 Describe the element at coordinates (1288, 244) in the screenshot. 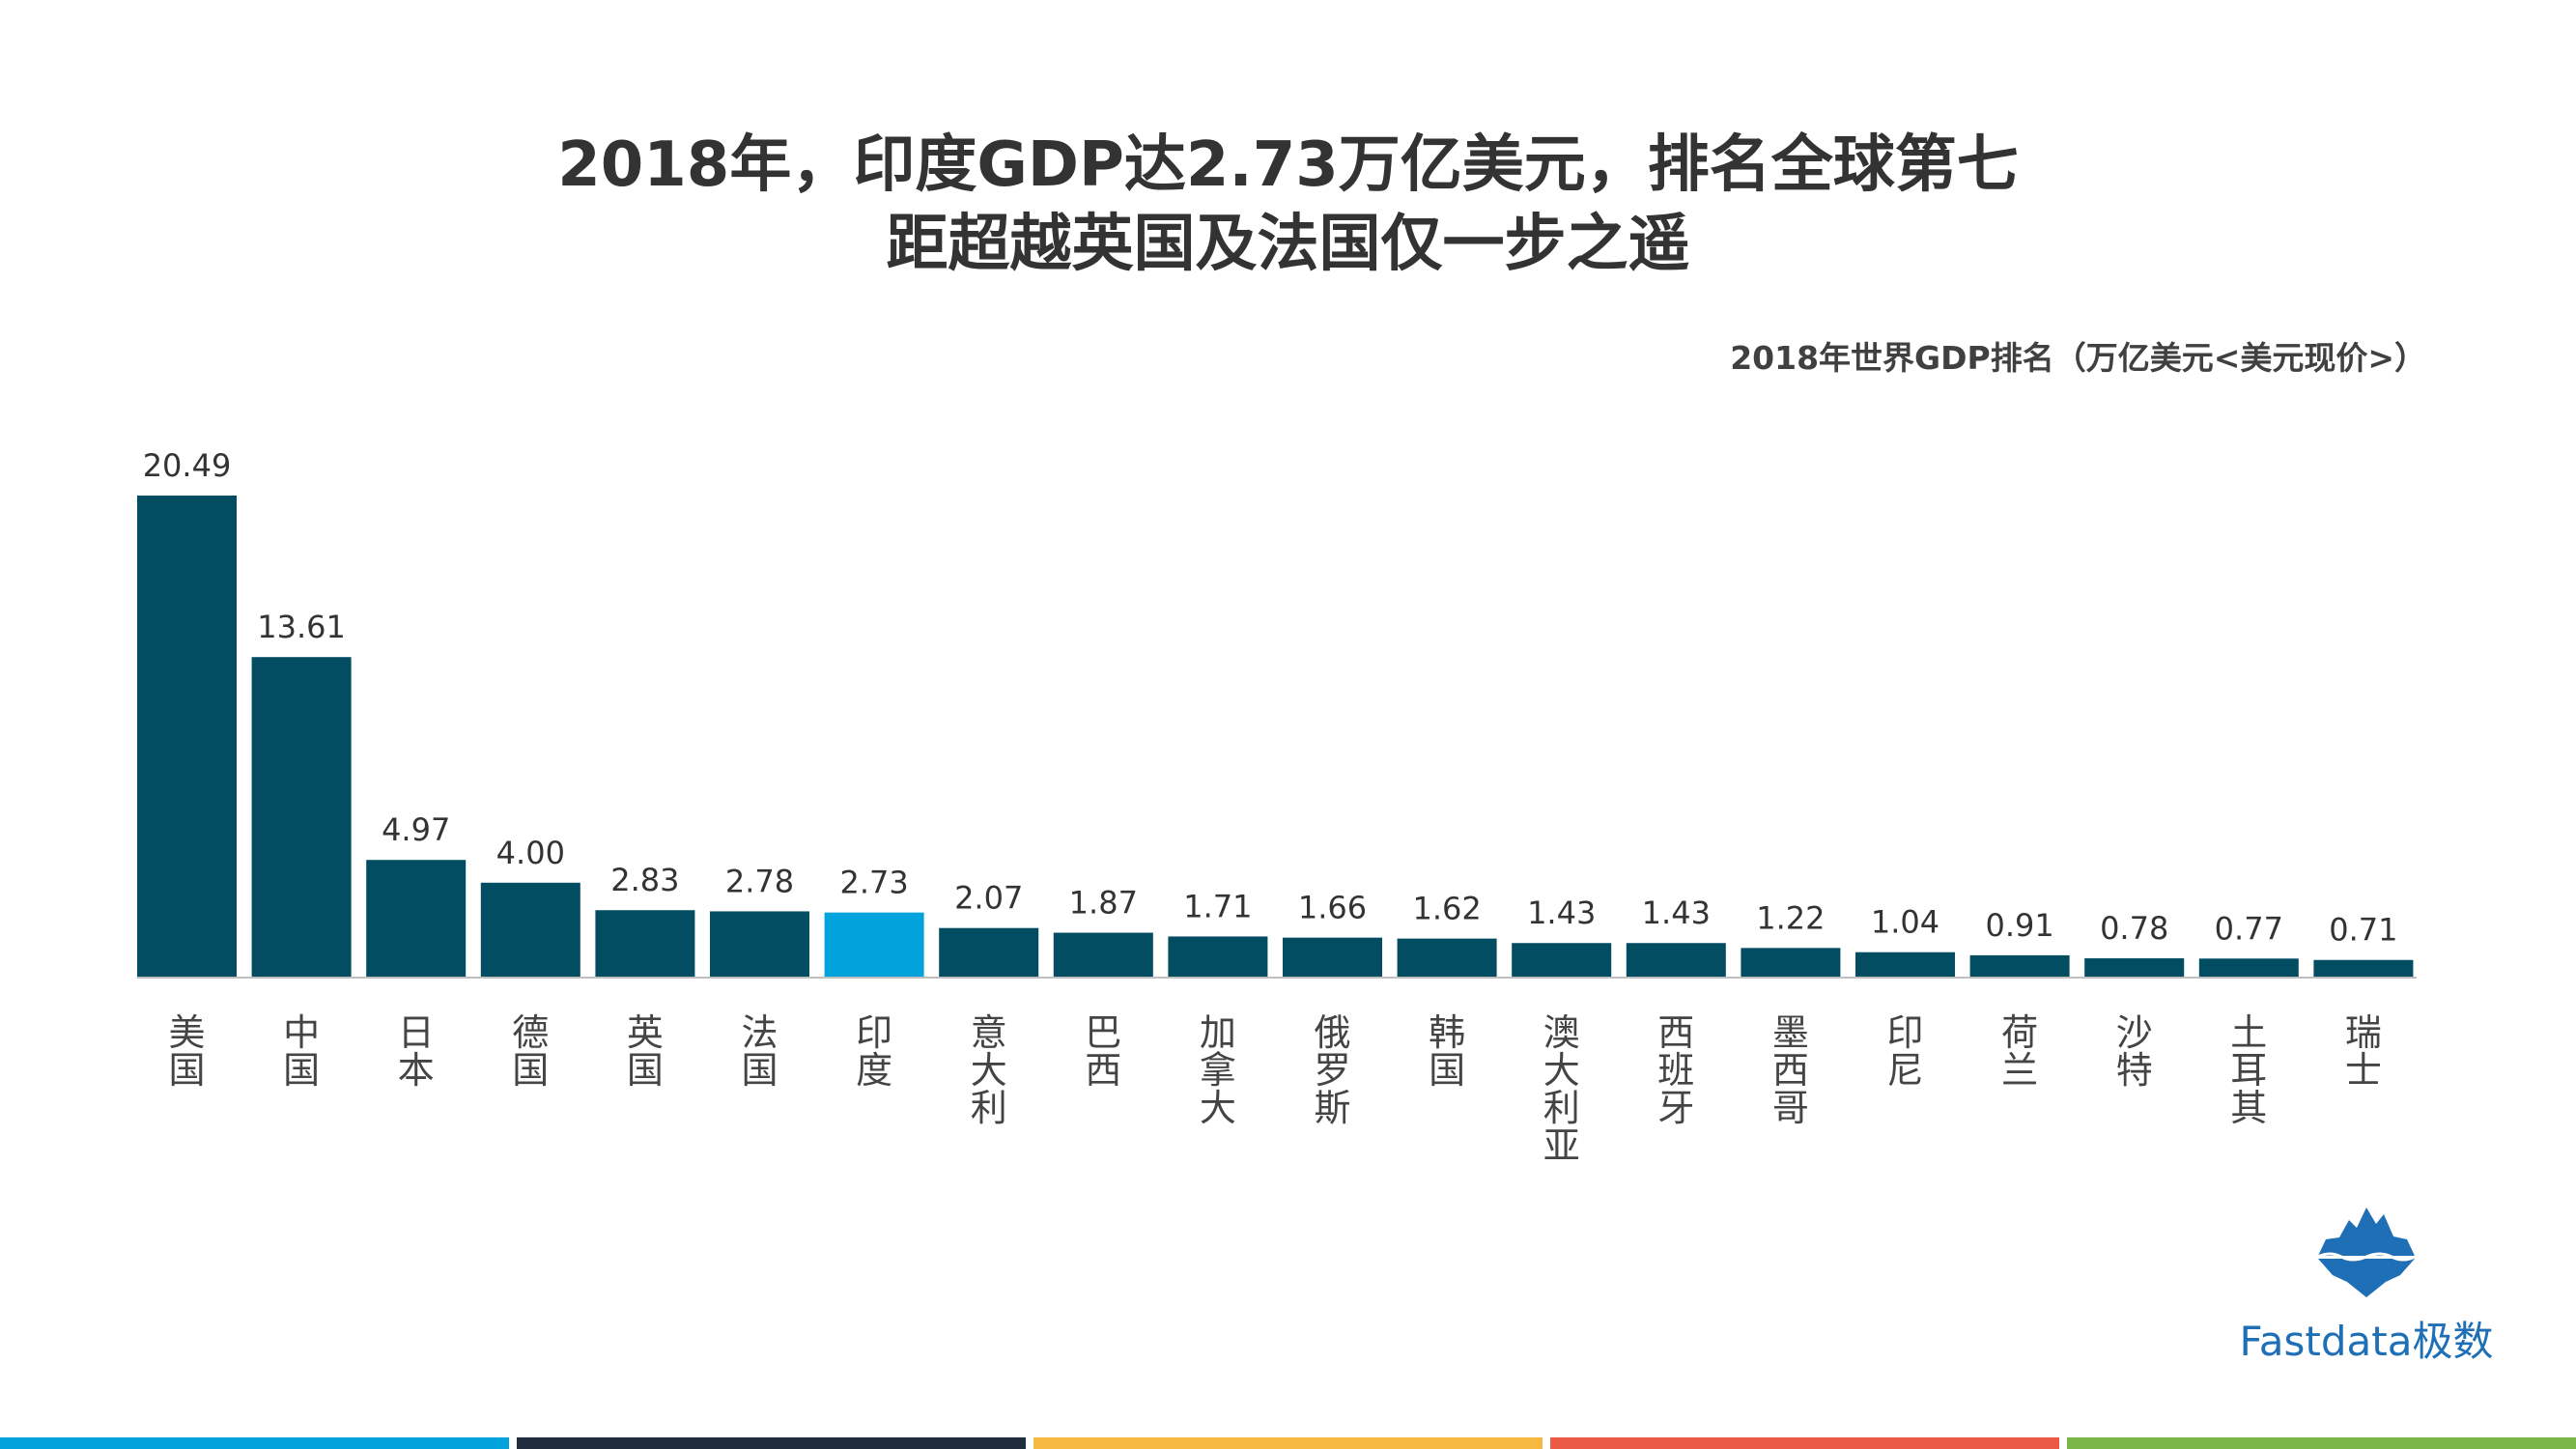

I see `title-line-2: 距超越英国及法国仅一步之遥` at that location.